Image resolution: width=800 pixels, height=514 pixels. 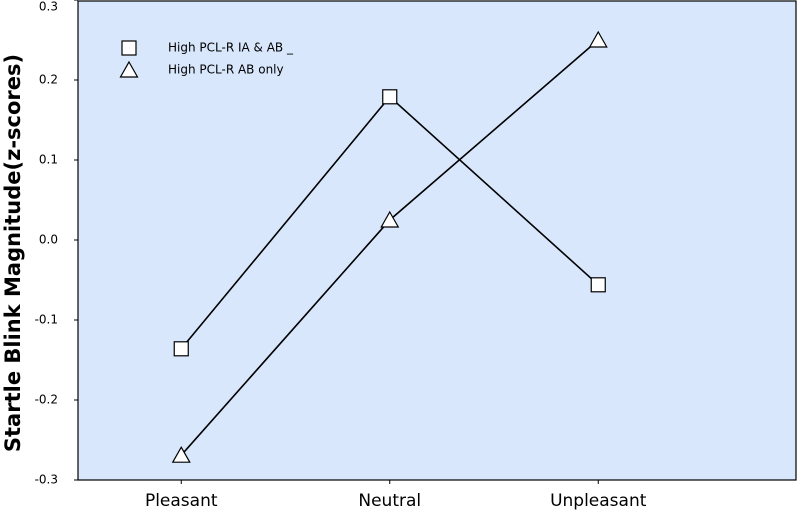 I want to click on y-tick-label: -0.1, so click(x=46, y=320).